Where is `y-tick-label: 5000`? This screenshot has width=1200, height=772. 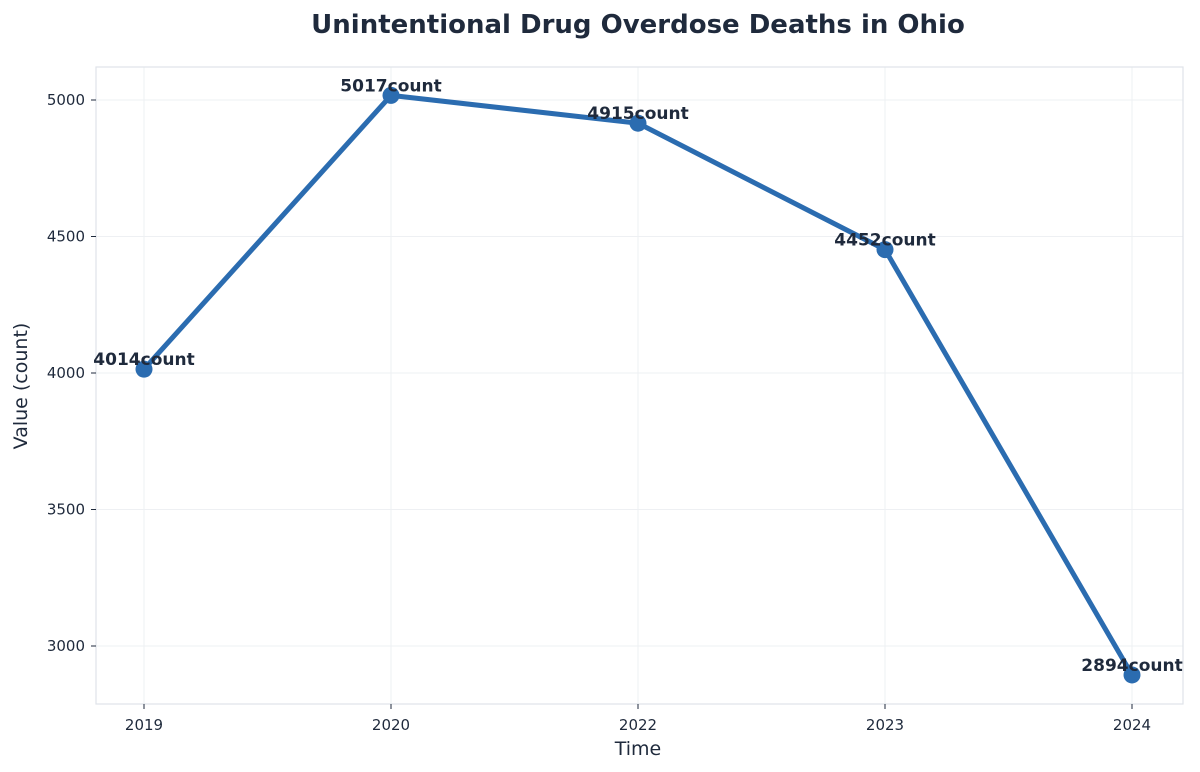
y-tick-label: 5000 is located at coordinates (66, 100).